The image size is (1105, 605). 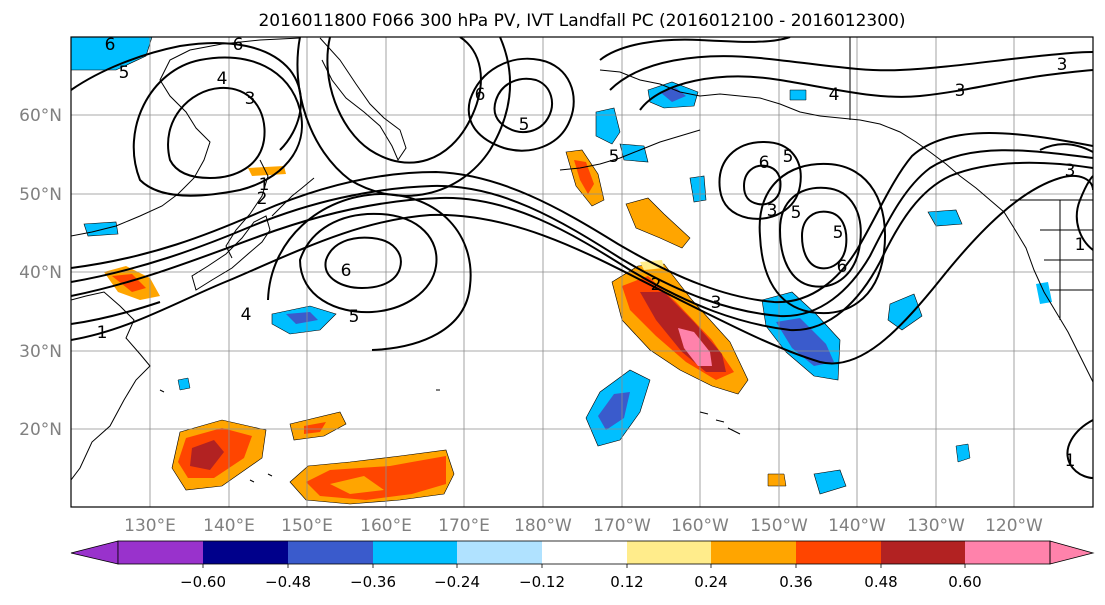 What do you see at coordinates (710, 582) in the screenshot?
I see `colorbar-tick-label: 0.24` at bounding box center [710, 582].